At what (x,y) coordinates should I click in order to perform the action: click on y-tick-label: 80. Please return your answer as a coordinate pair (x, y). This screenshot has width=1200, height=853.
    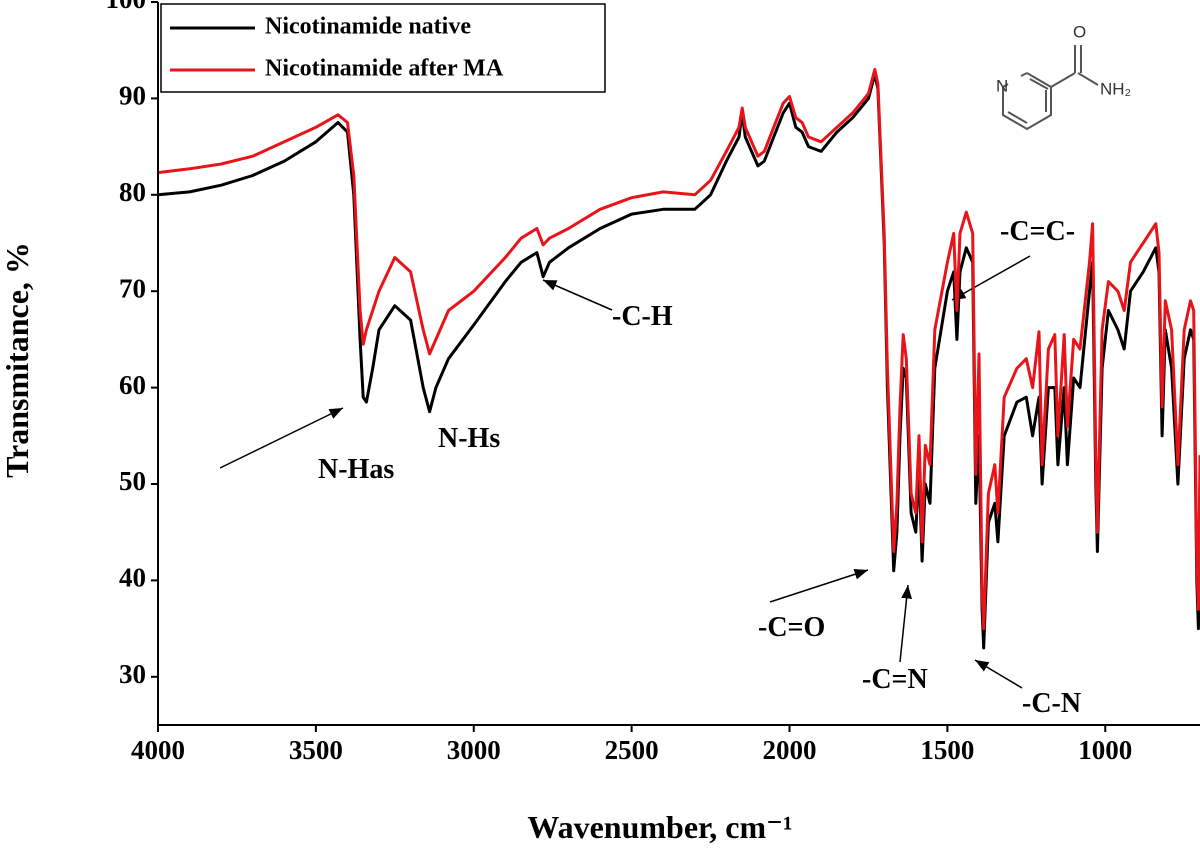
    Looking at the image, I should click on (132, 192).